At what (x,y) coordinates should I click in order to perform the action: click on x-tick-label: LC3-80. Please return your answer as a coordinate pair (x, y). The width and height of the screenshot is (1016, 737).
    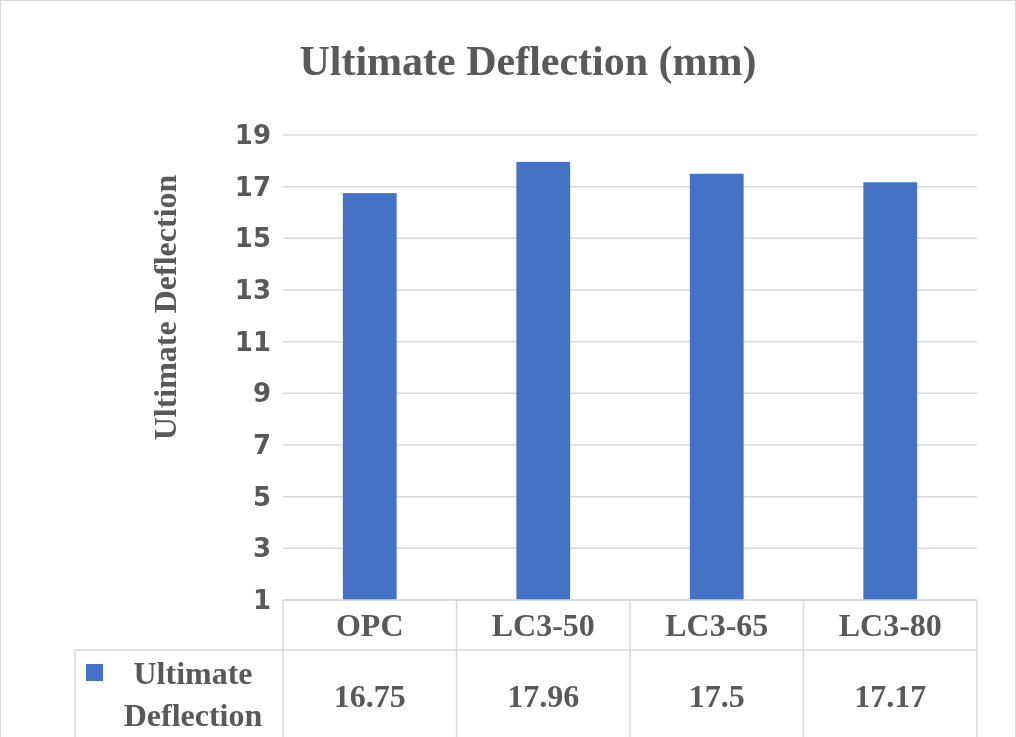
    Looking at the image, I should click on (890, 625).